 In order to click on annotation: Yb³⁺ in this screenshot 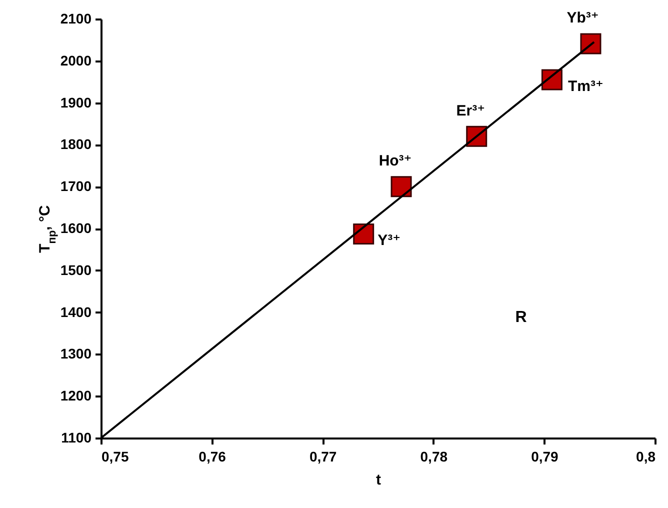, I will do `click(582, 18)`.